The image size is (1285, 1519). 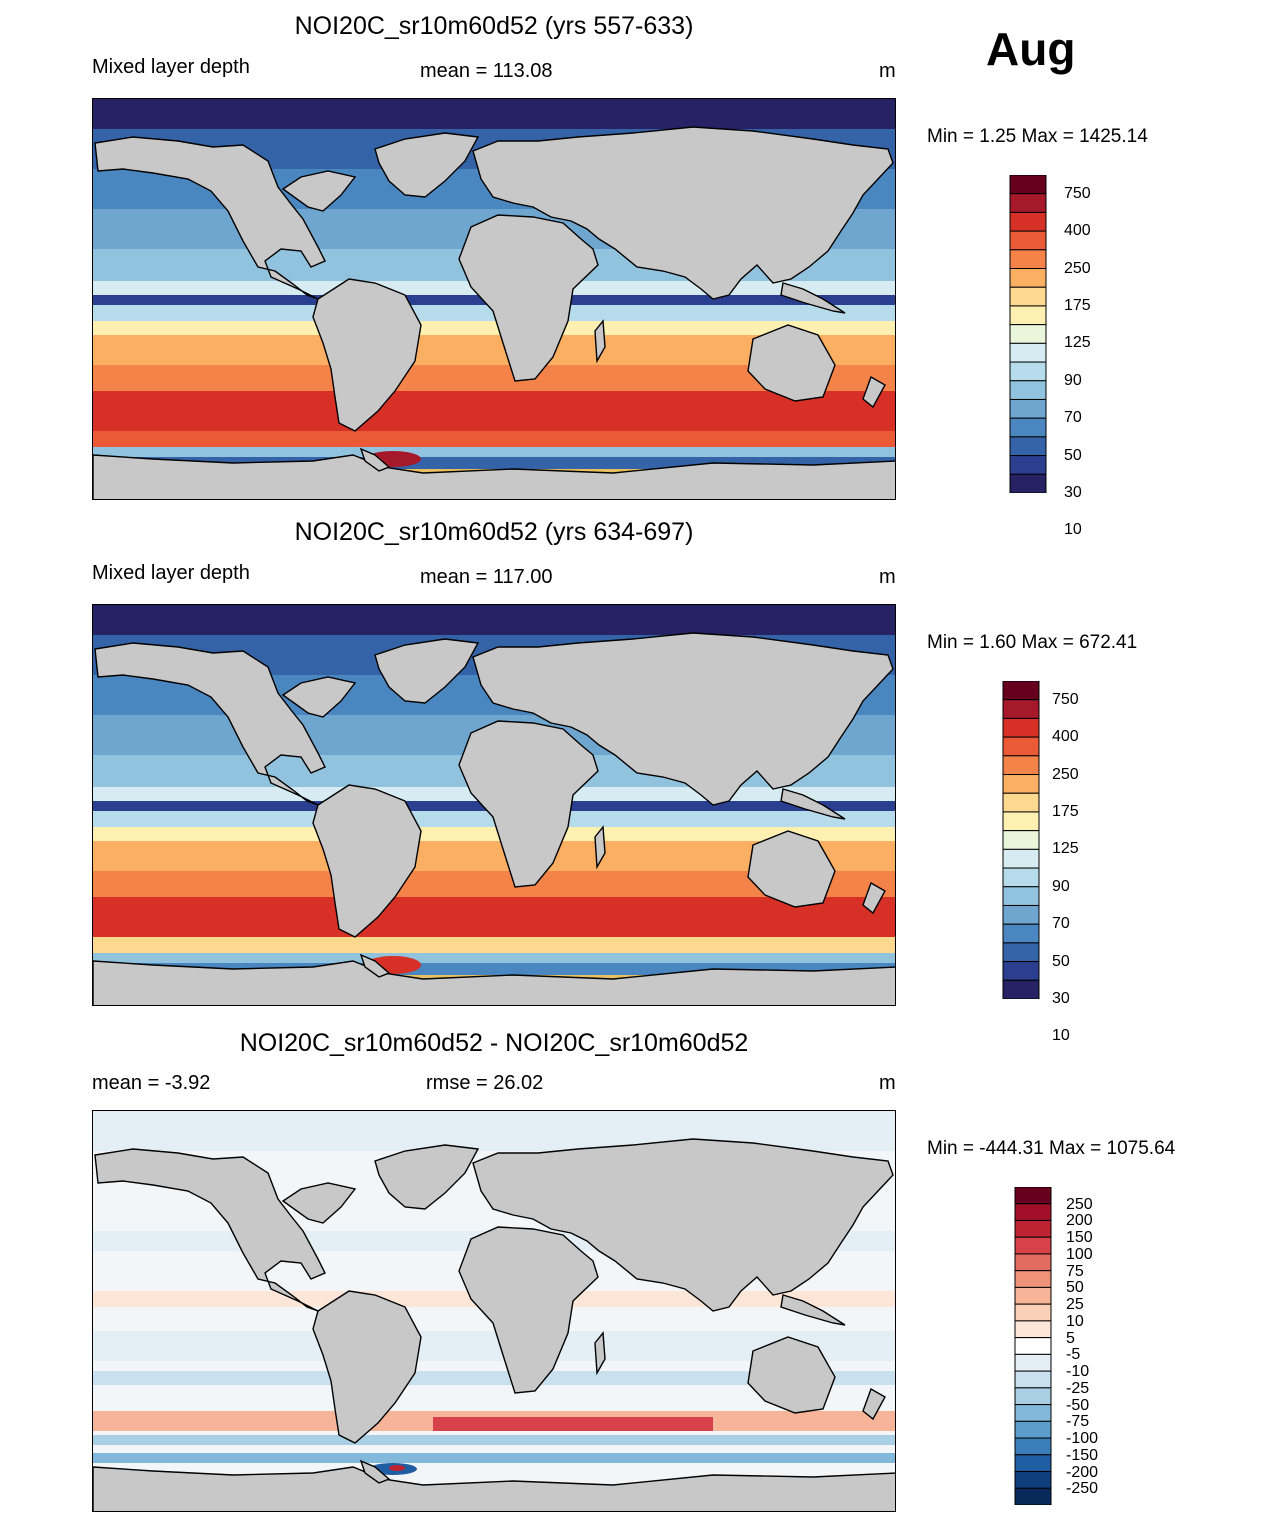 I want to click on colorbar-label: -75, so click(x=1078, y=1422).